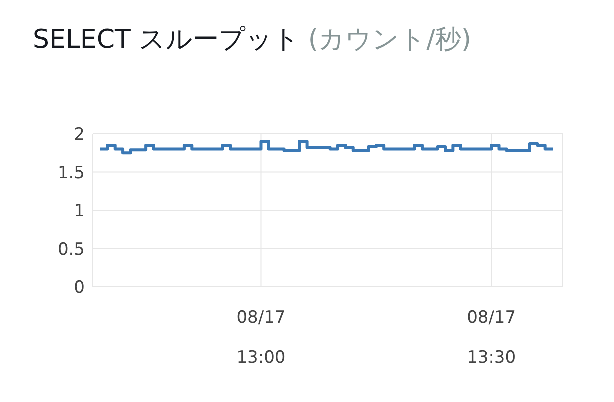 The height and width of the screenshot is (402, 614). I want to click on chart-subtitle: (カウント/秒), so click(390, 40).